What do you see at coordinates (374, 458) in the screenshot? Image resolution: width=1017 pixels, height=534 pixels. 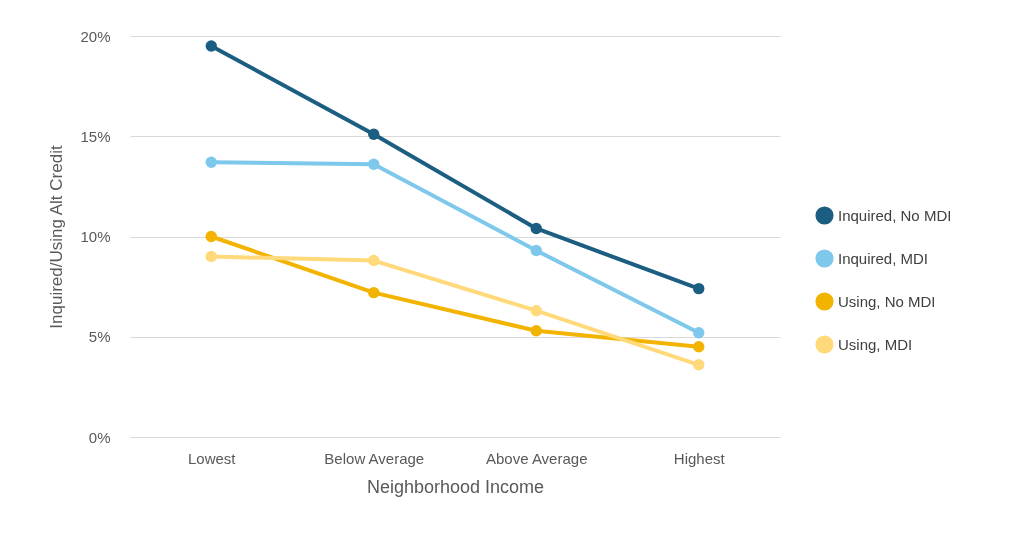 I see `x-tick-label: Below Average` at bounding box center [374, 458].